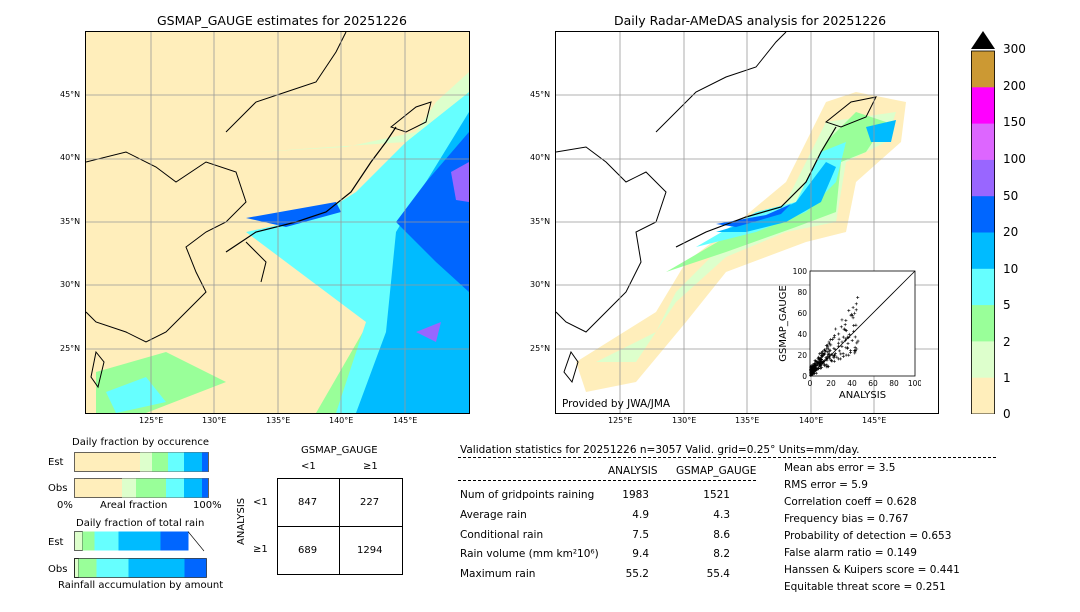 This screenshot has width=1080, height=612. What do you see at coordinates (637, 574) in the screenshot?
I see `stat-analysis: 55.2` at bounding box center [637, 574].